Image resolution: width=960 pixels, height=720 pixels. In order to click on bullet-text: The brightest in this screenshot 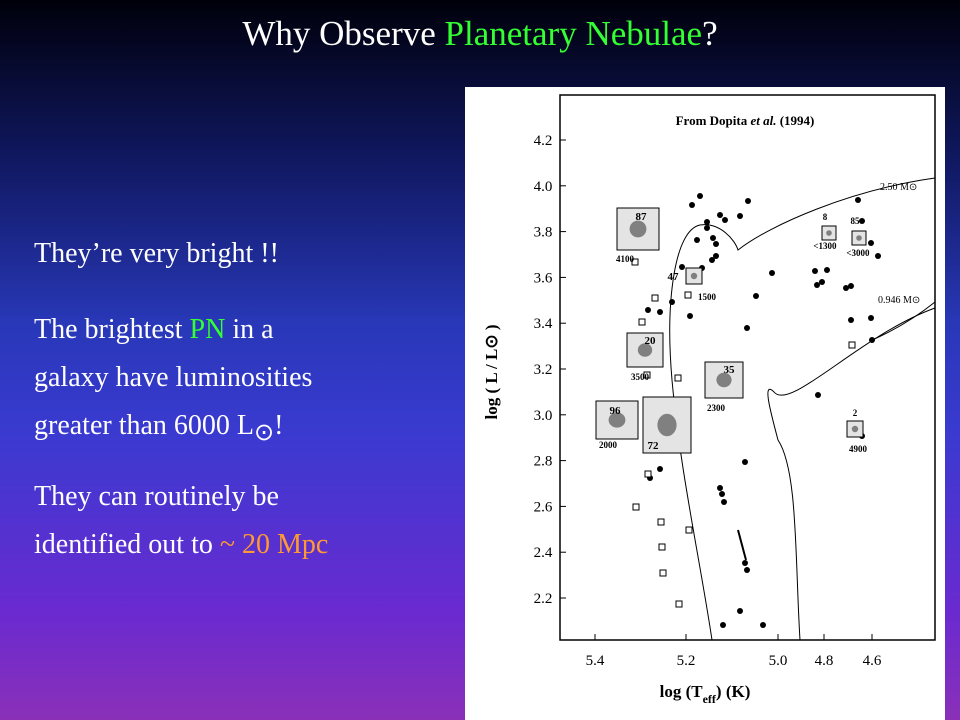, I will do `click(112, 329)`.